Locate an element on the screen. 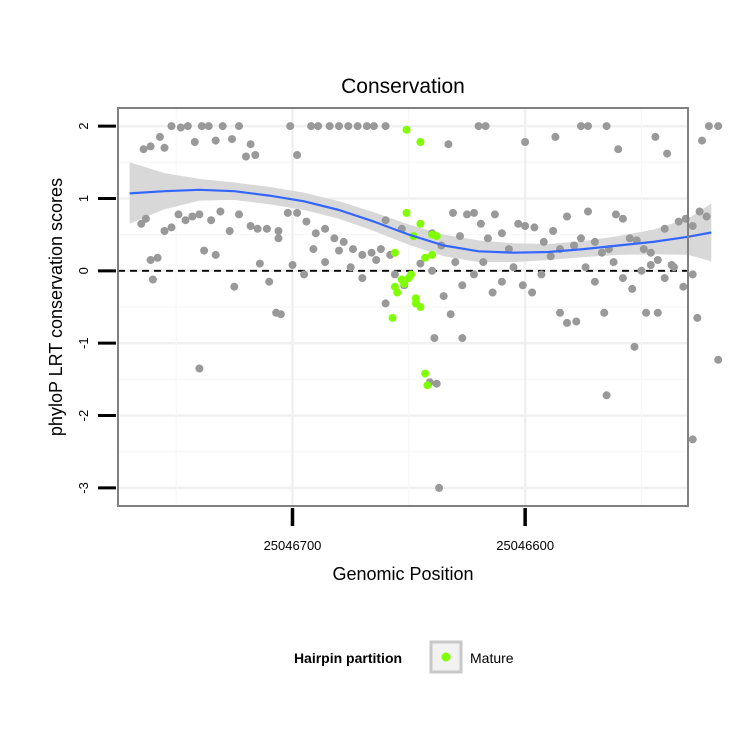  y-axis: 2 1 0 -1 -2 -3 is located at coordinates (96, 308).